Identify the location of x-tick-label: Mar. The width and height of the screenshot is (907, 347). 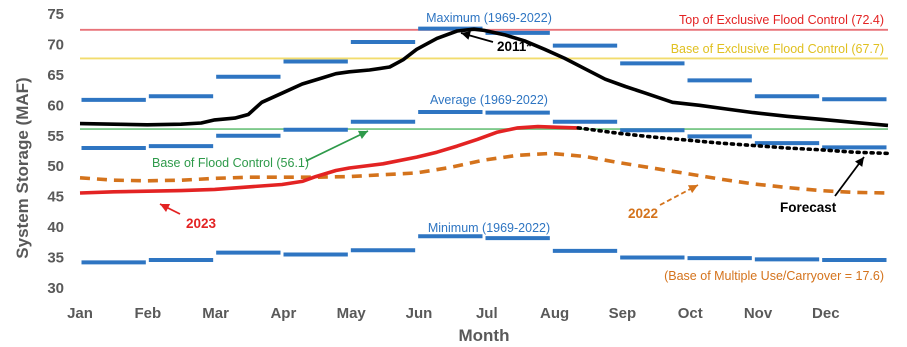
(215, 313).